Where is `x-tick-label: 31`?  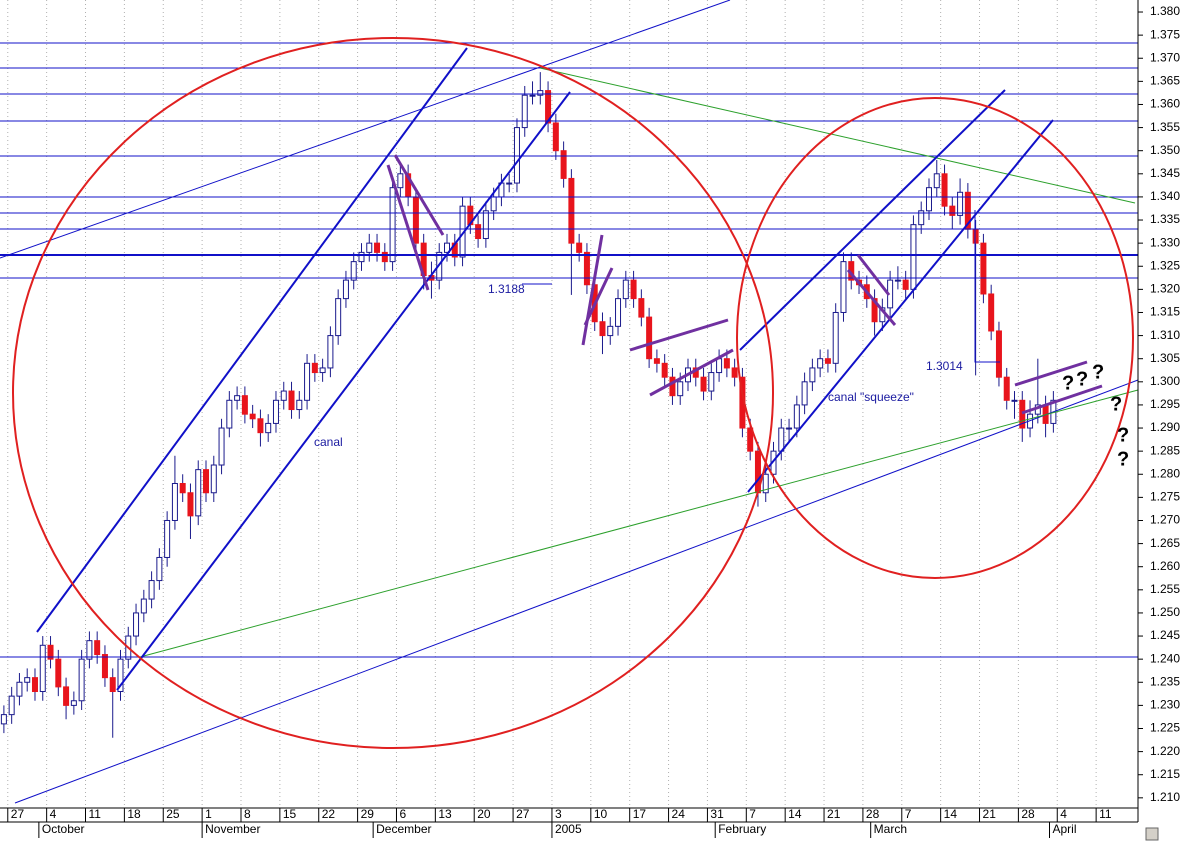
x-tick-label: 31 is located at coordinates (717, 814).